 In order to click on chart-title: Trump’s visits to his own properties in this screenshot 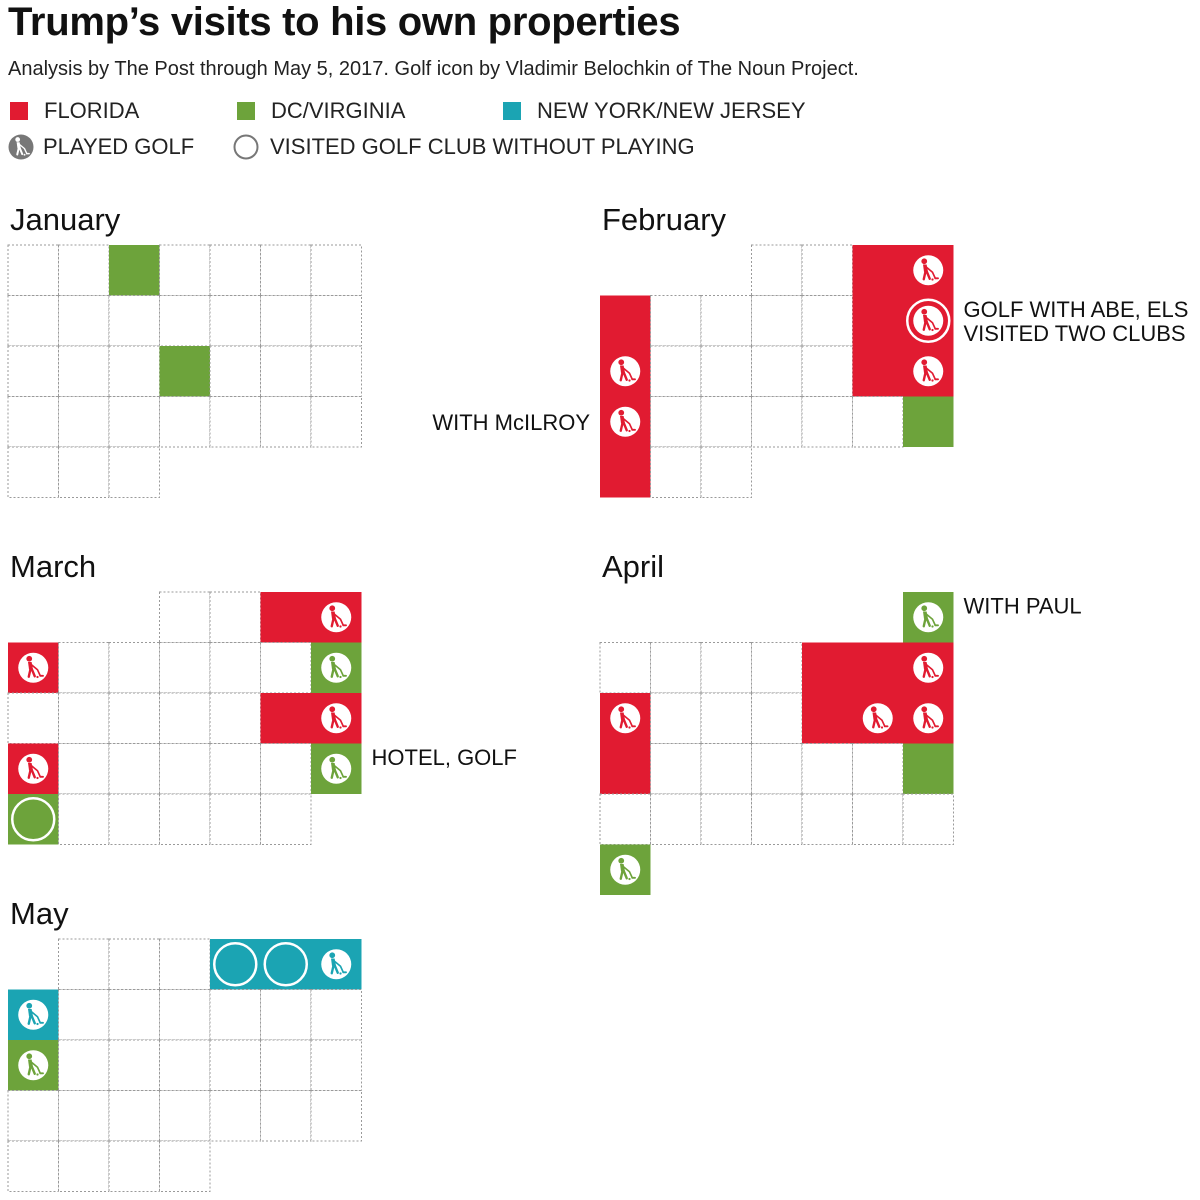, I will do `click(344, 22)`.